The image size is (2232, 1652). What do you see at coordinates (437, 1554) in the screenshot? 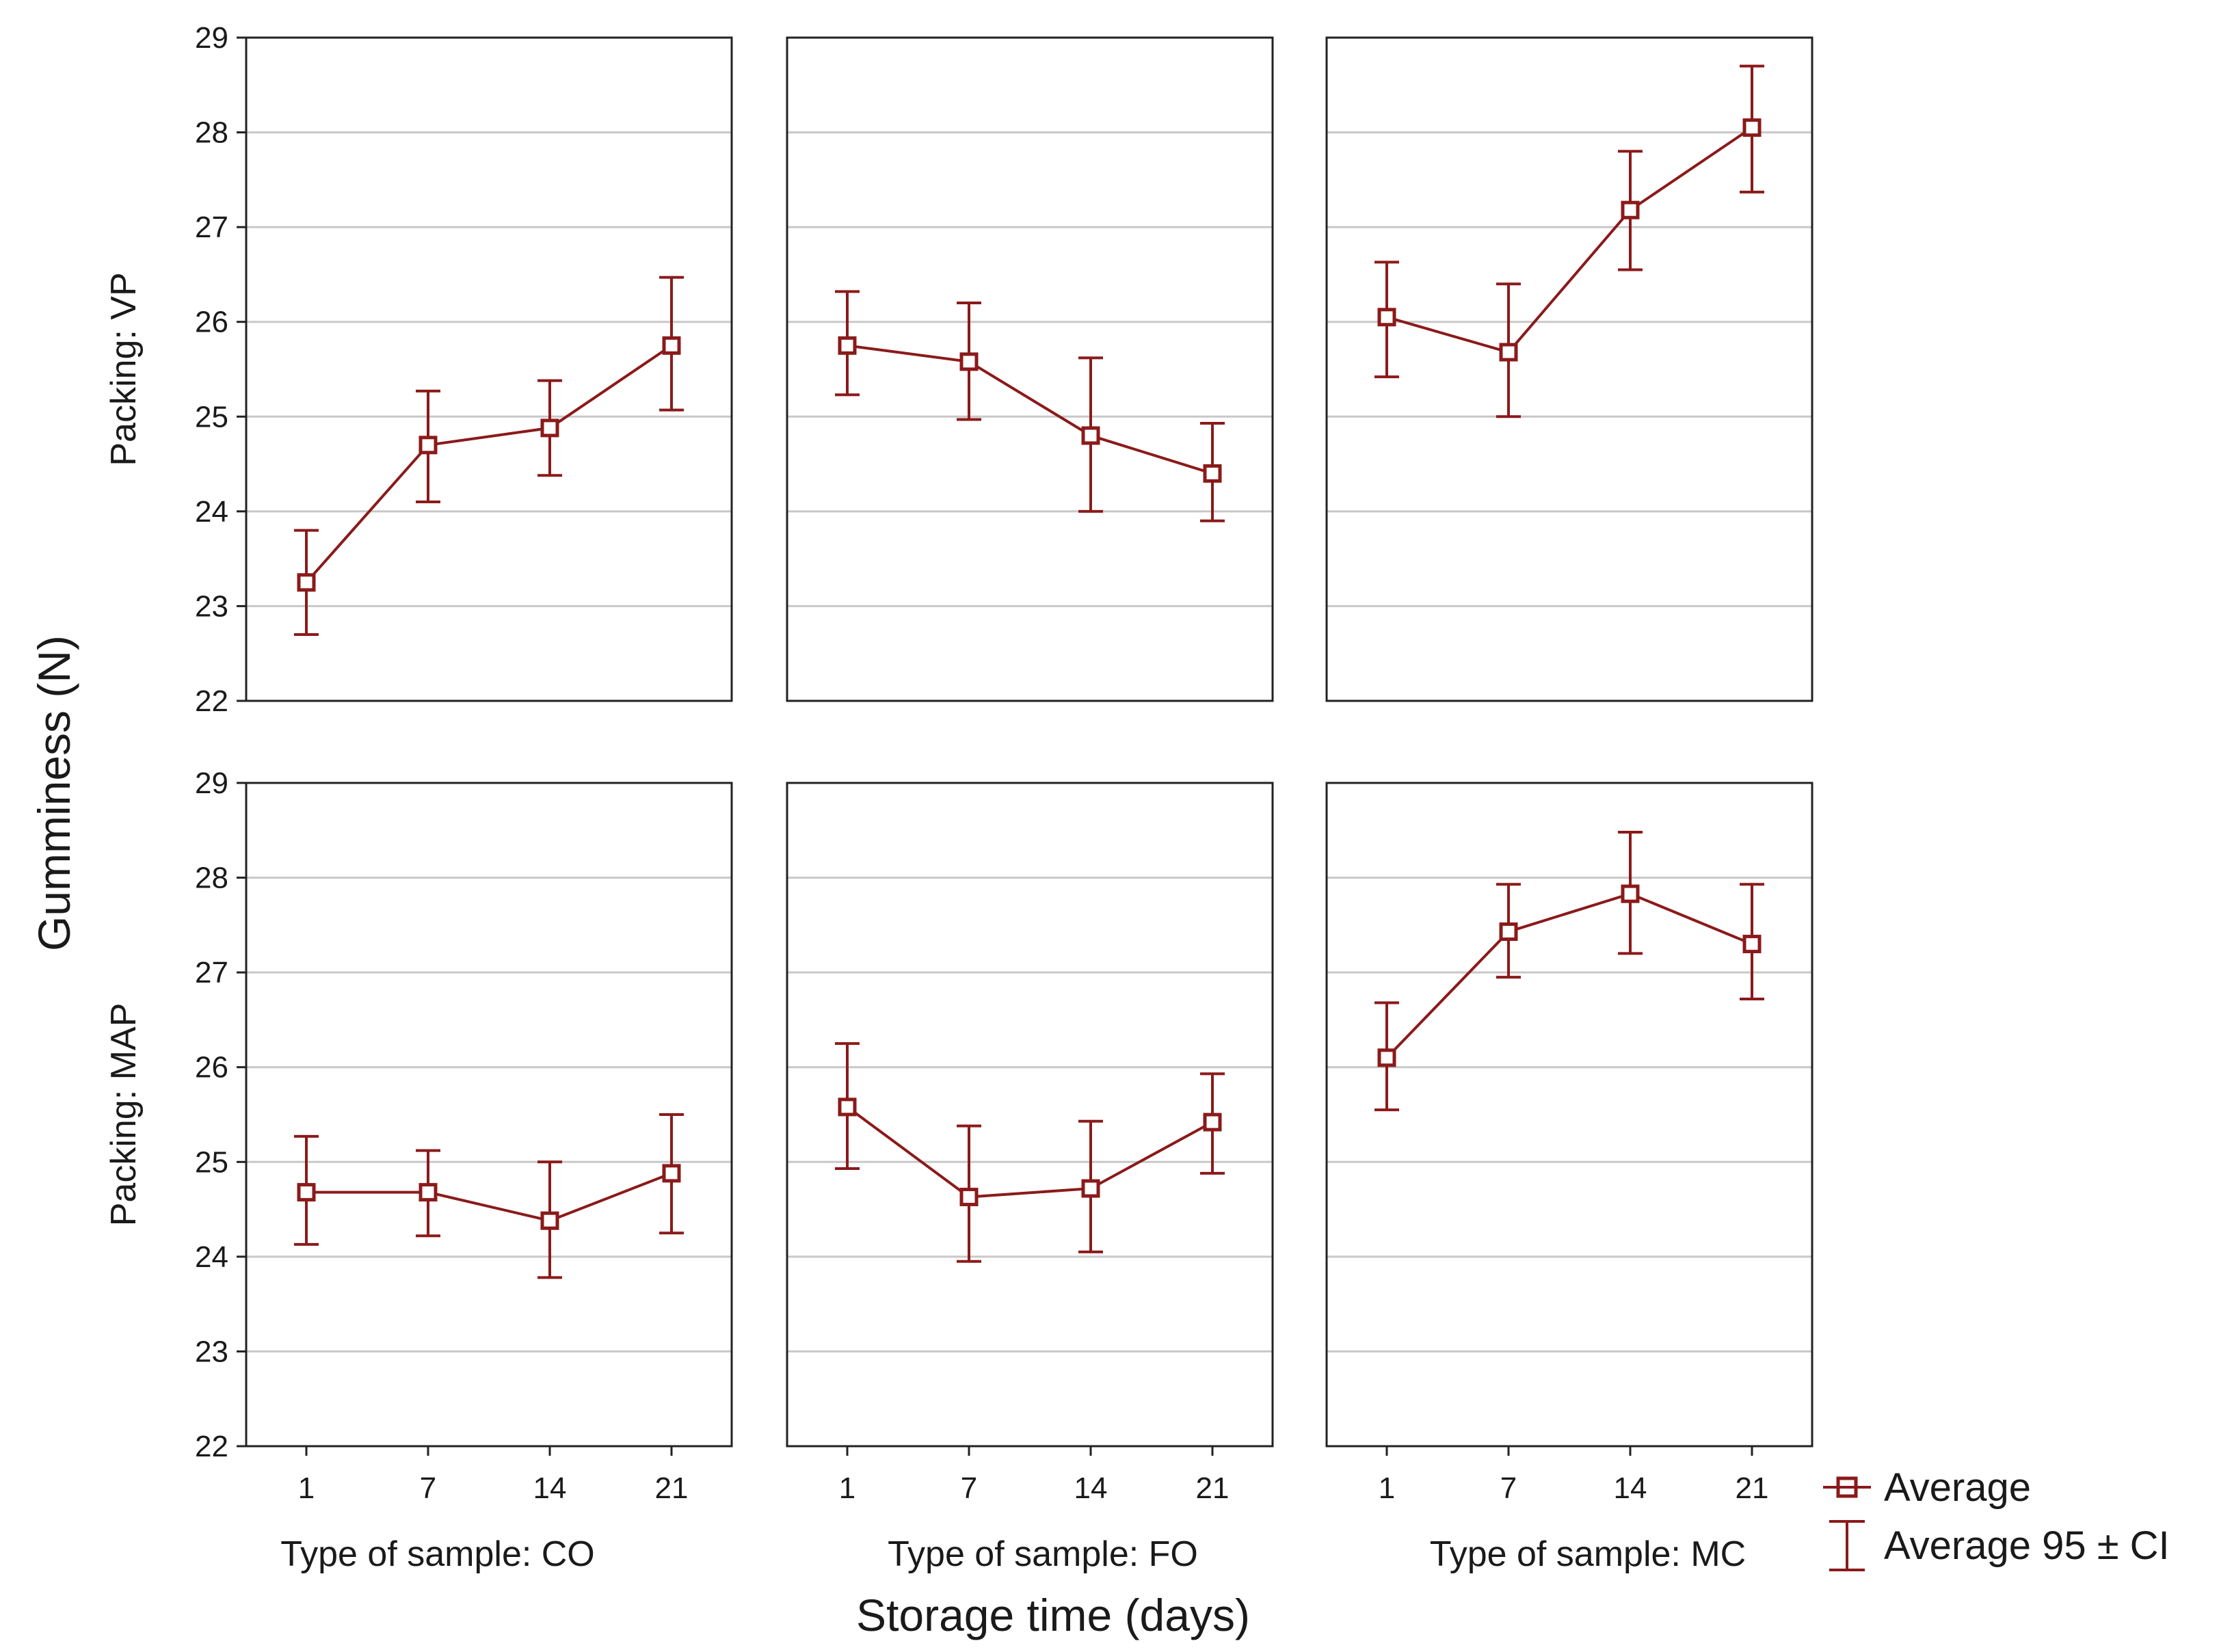
I see `column-label: Type of sample: CO` at bounding box center [437, 1554].